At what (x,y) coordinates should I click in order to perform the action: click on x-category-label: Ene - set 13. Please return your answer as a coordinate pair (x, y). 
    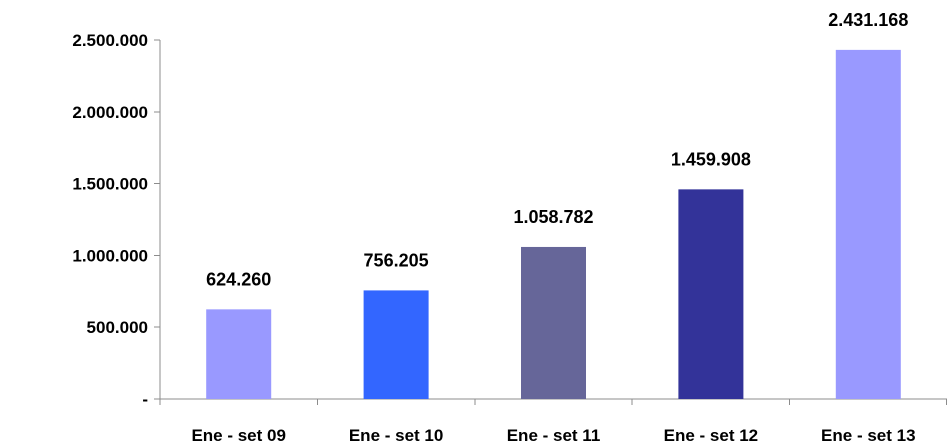
    Looking at the image, I should click on (868, 434).